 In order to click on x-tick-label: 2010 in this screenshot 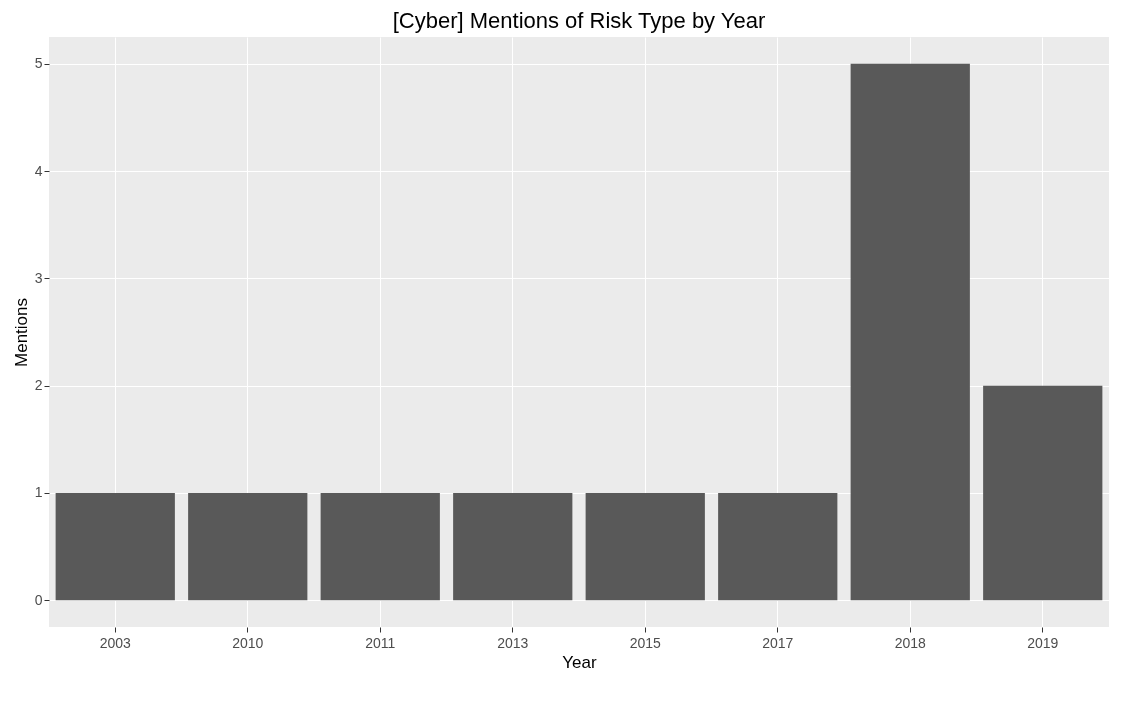, I will do `click(248, 642)`.